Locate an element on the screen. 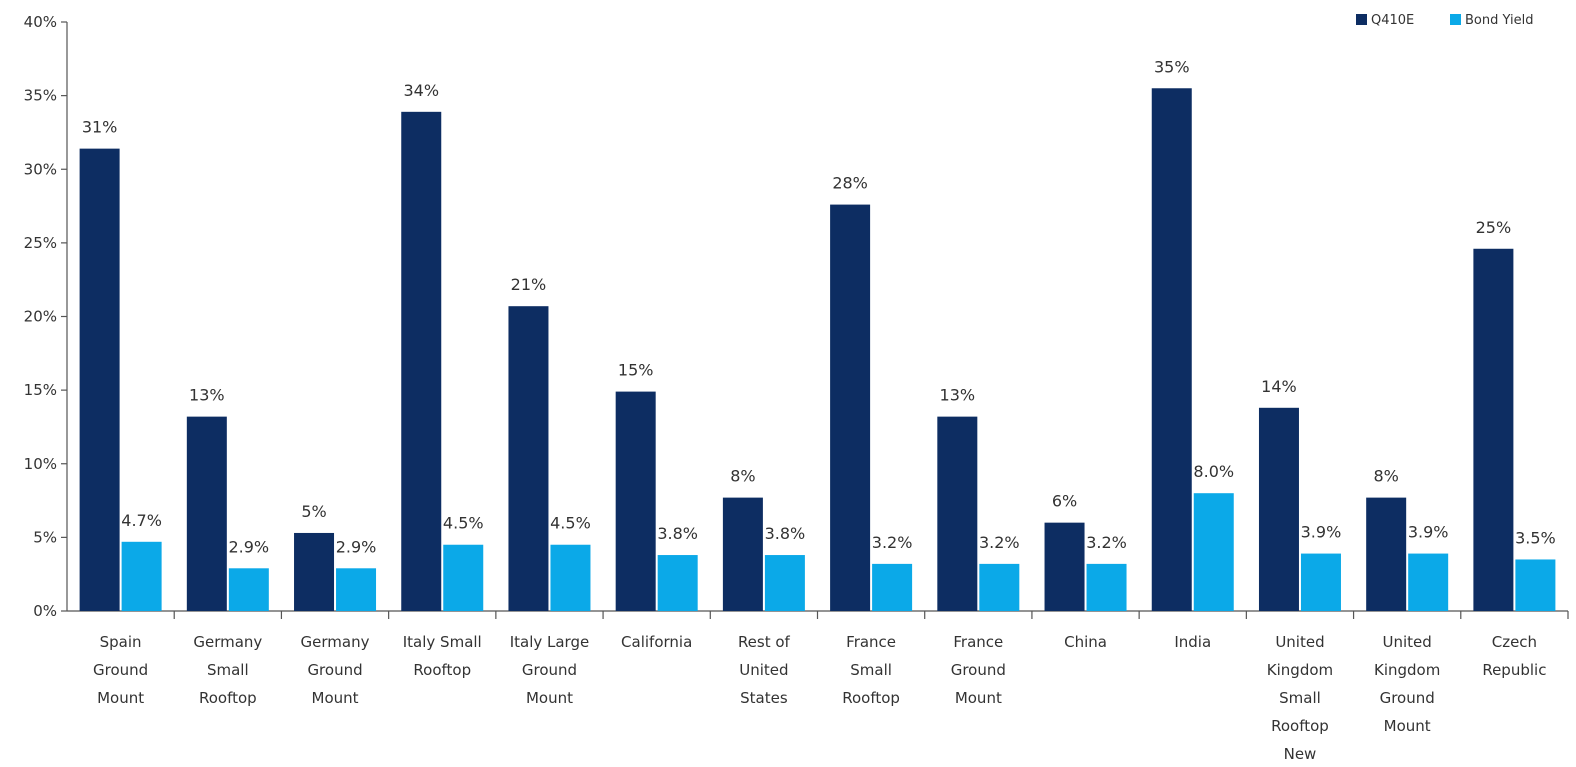 The width and height of the screenshot is (1576, 767). q410e-data-label: 5% is located at coordinates (313, 511).